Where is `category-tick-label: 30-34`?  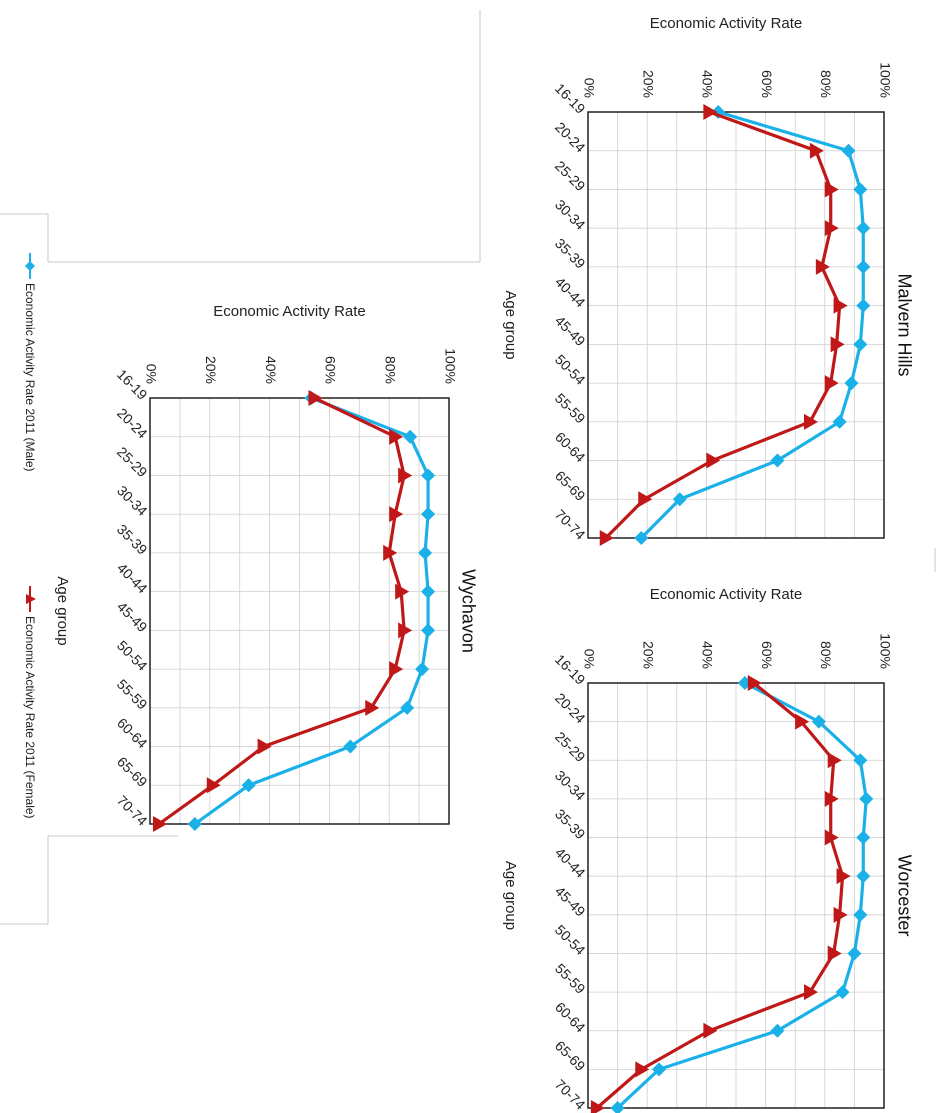
category-tick-label: 30-34 is located at coordinates (570, 214).